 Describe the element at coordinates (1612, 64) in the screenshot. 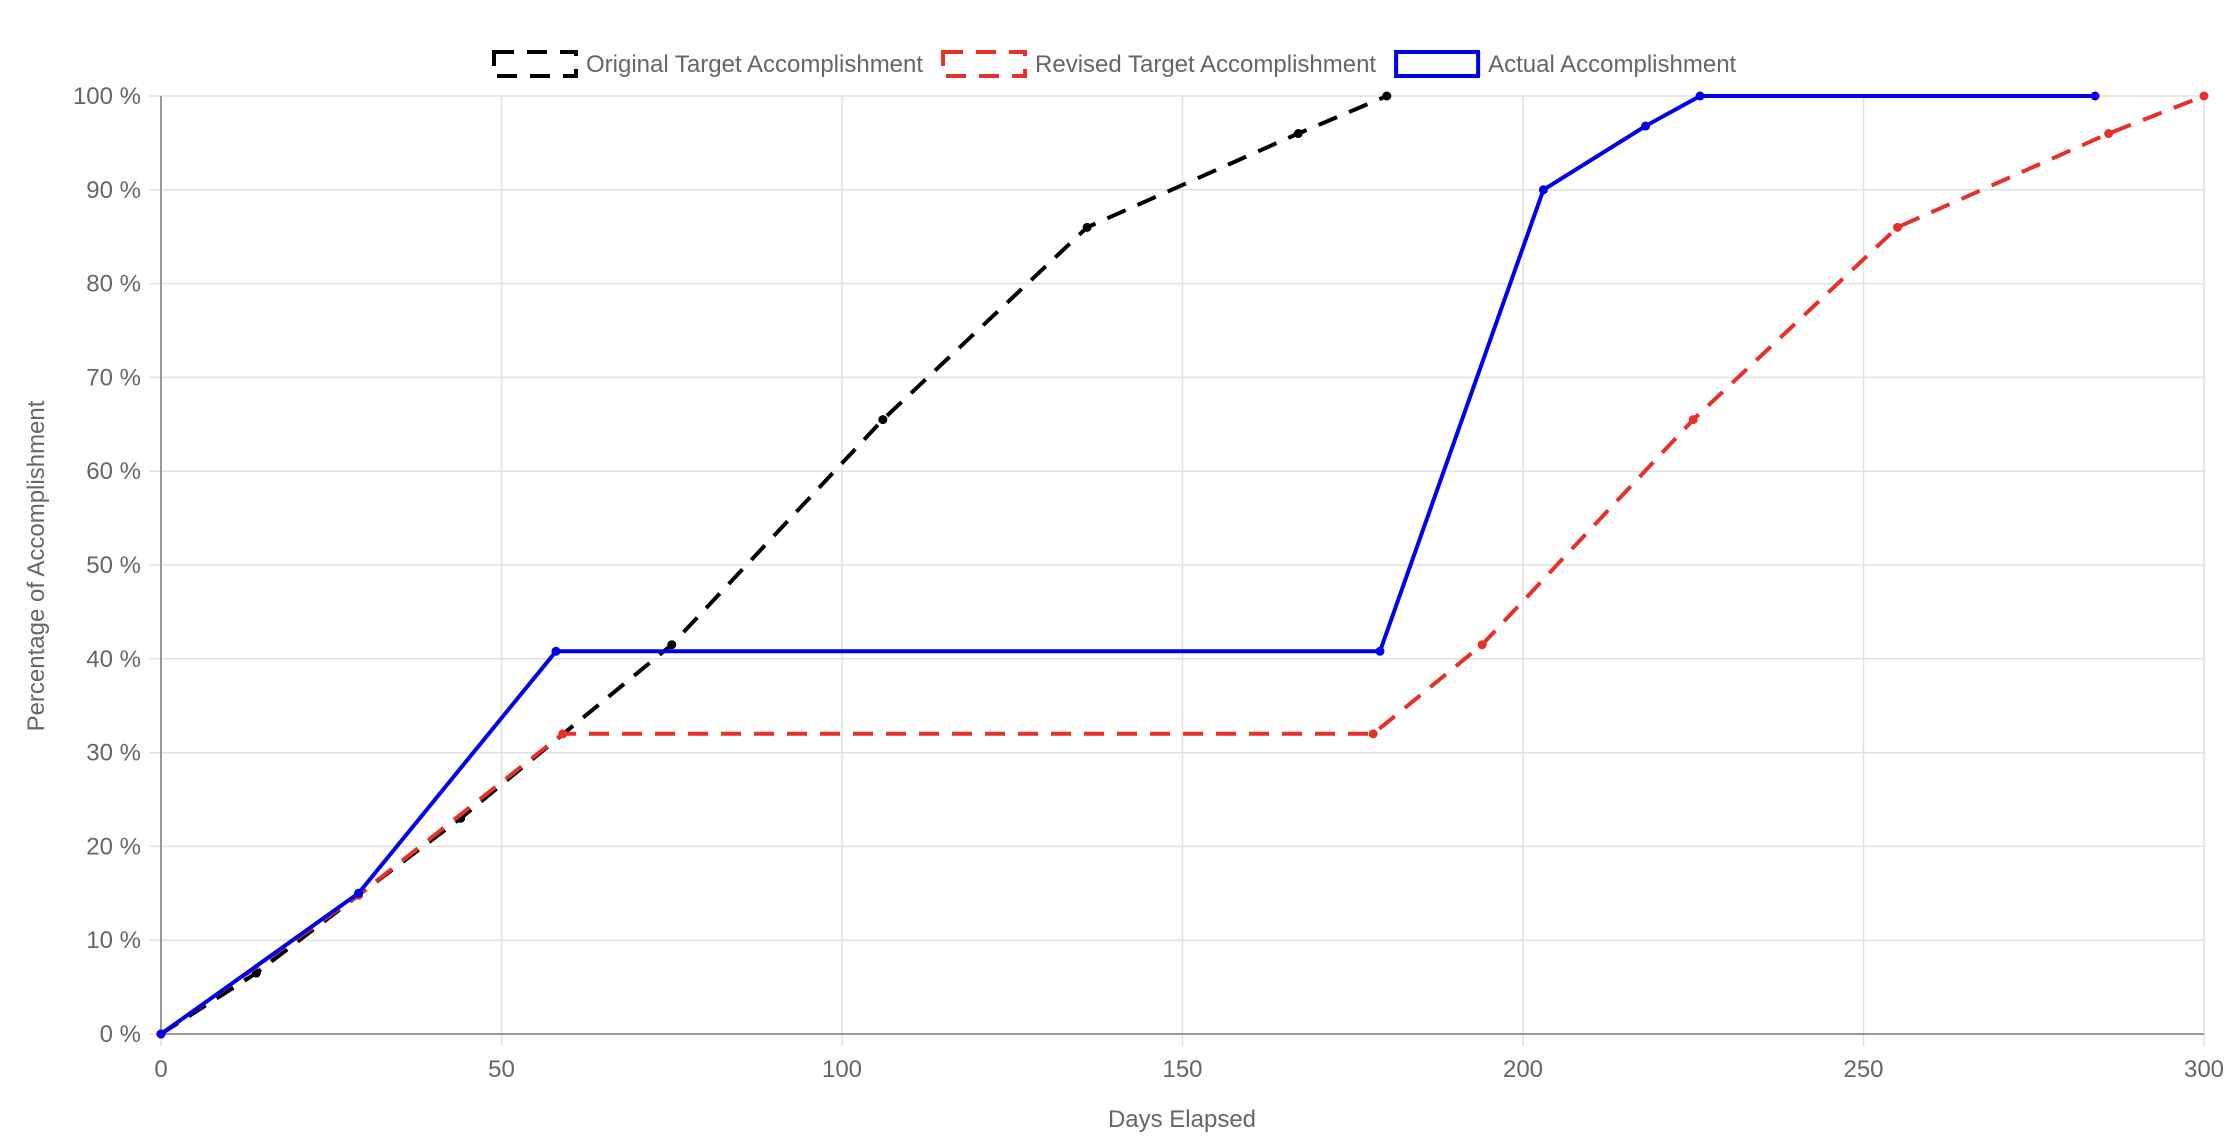

I see `legend-label: Actual Accomplishment` at that location.